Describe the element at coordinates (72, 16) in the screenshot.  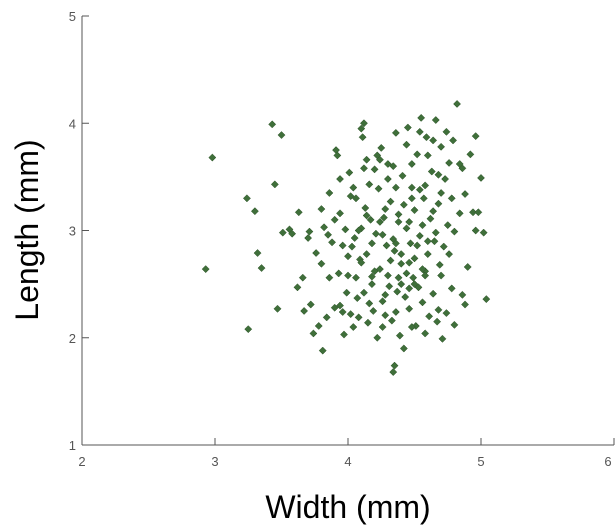
I see `y-tick-label: 5` at that location.